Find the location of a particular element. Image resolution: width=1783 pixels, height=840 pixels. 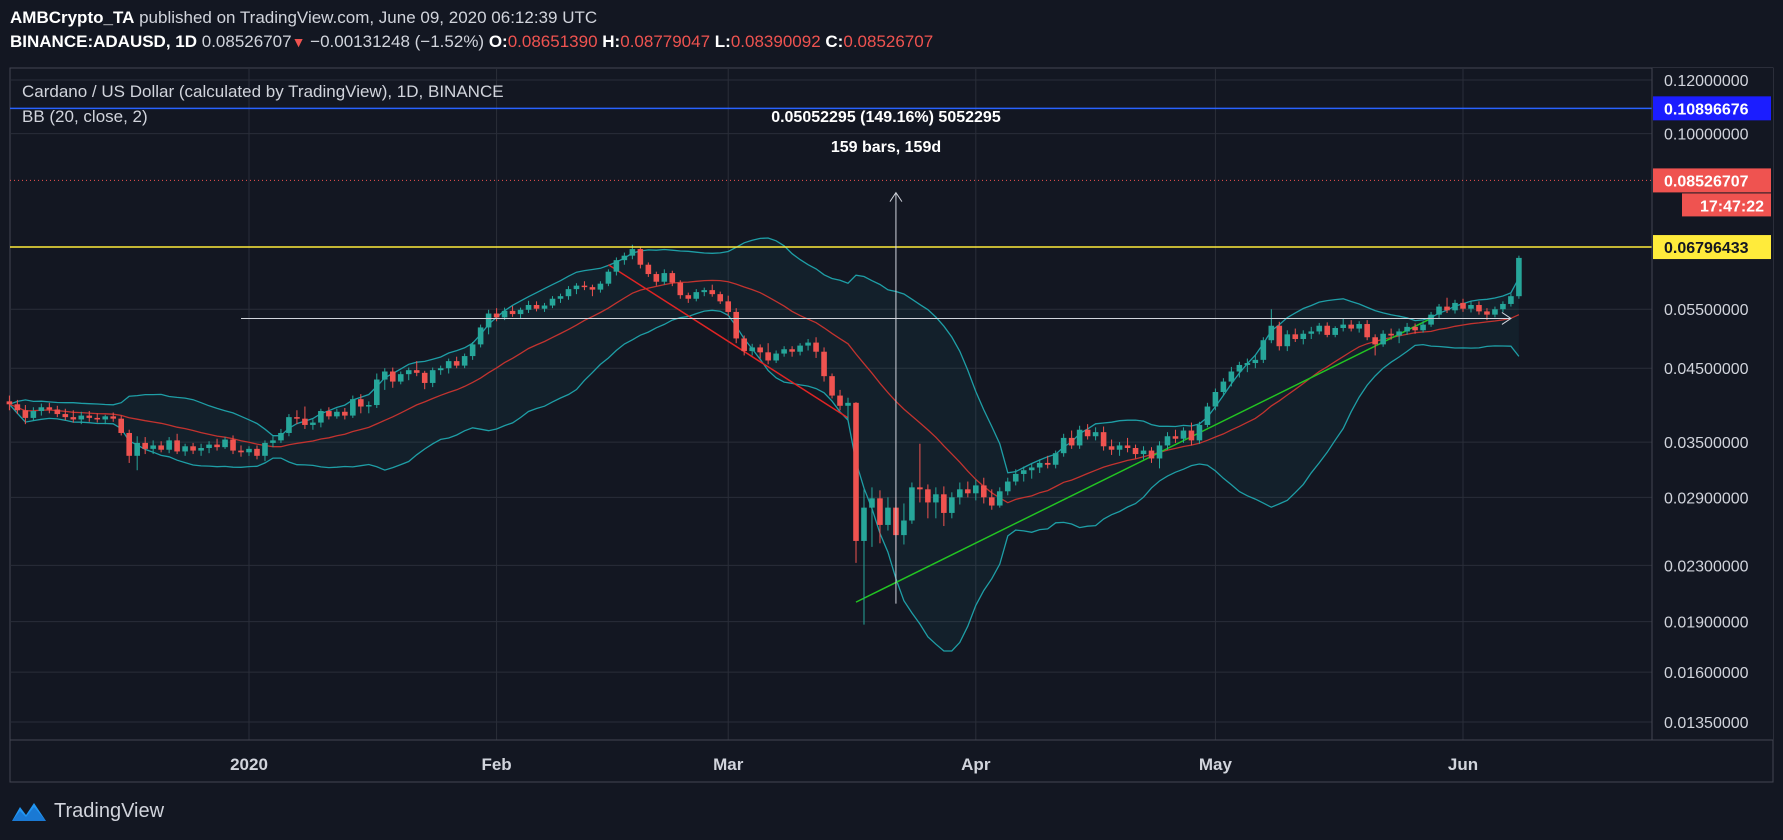

tradingview-logo-icon is located at coordinates (29, 812).